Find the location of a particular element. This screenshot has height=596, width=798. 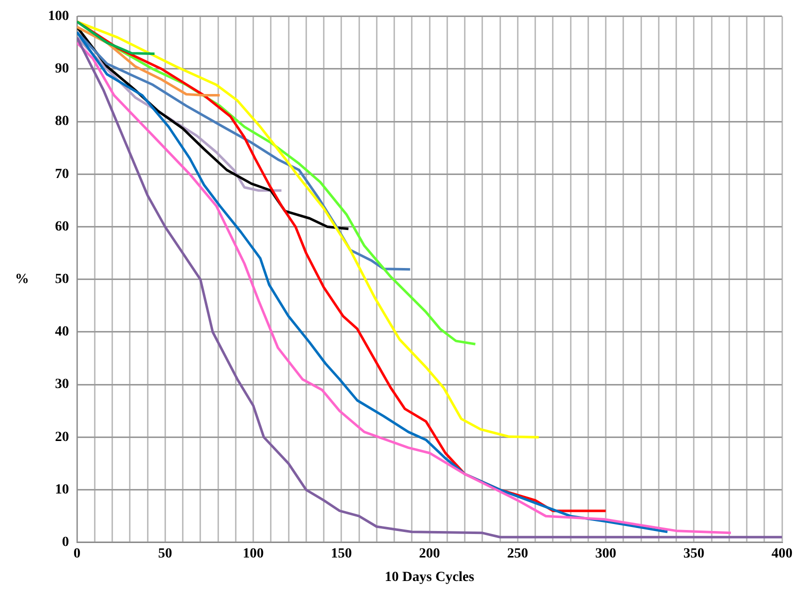

x-tick-label: 250 is located at coordinates (517, 554).